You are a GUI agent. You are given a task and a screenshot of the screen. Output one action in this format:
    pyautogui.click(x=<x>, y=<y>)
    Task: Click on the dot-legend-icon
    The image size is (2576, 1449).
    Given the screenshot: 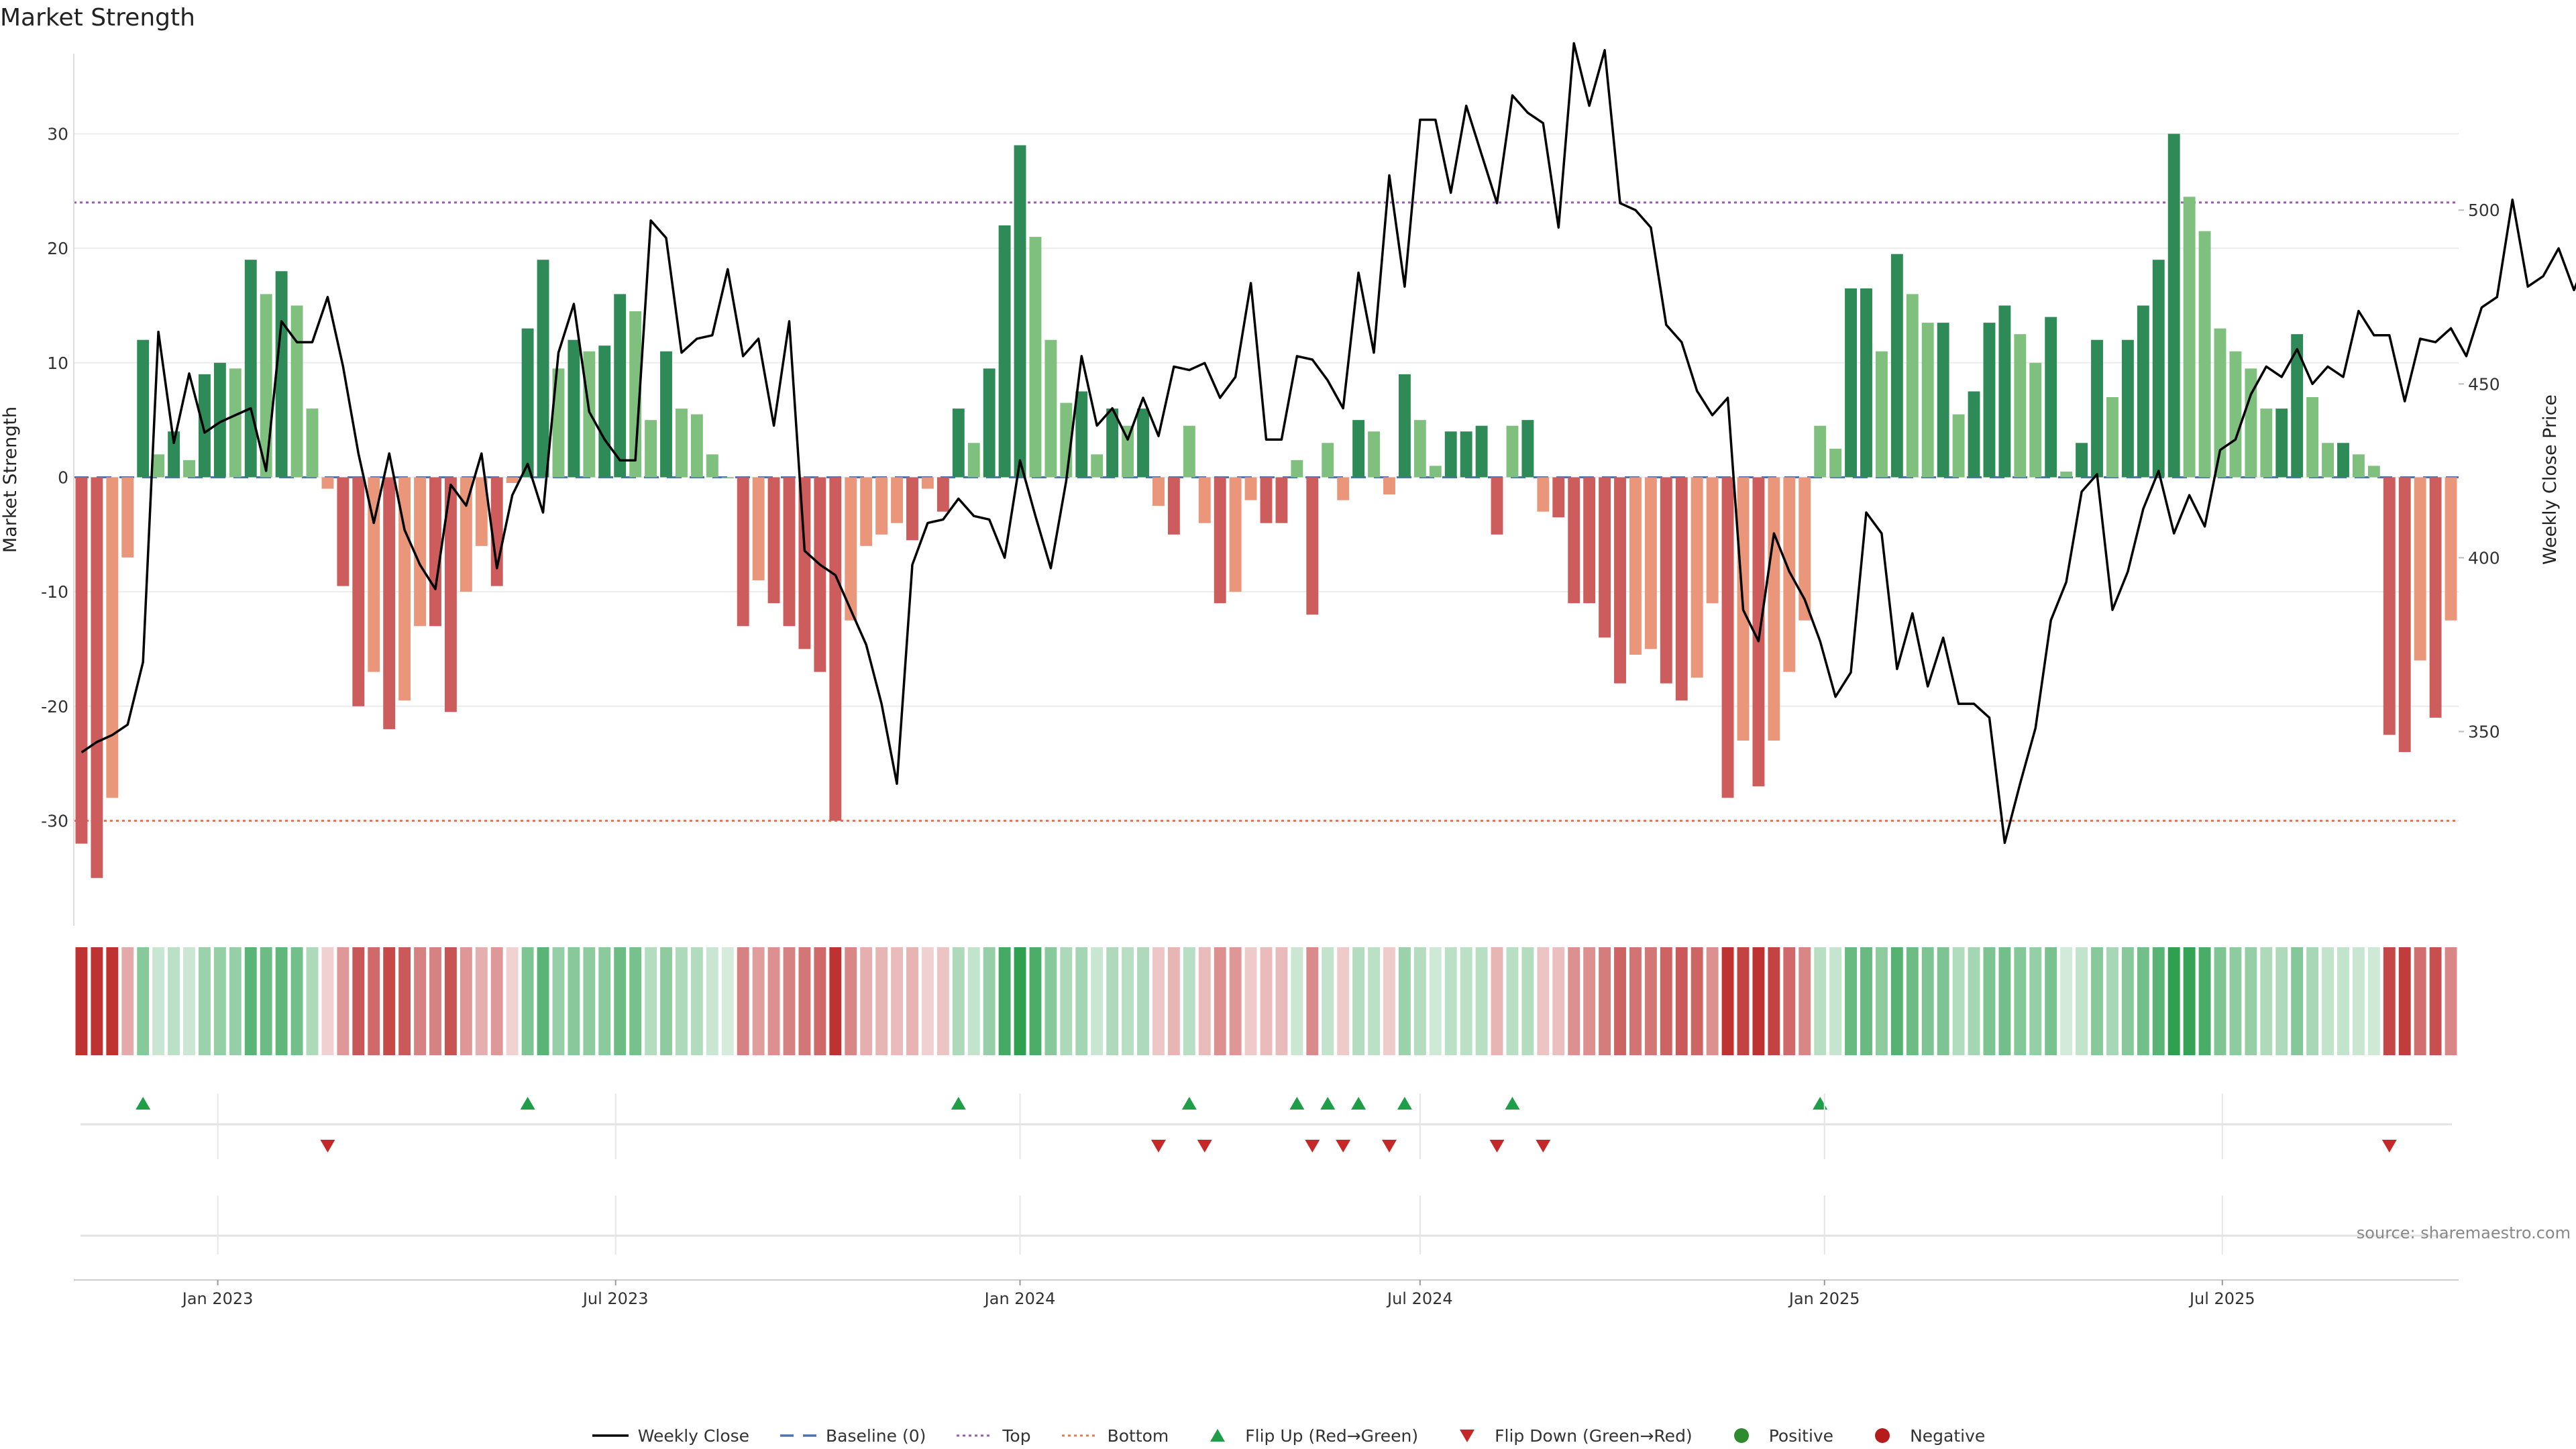 What is the action you would take?
    pyautogui.click(x=975, y=1435)
    